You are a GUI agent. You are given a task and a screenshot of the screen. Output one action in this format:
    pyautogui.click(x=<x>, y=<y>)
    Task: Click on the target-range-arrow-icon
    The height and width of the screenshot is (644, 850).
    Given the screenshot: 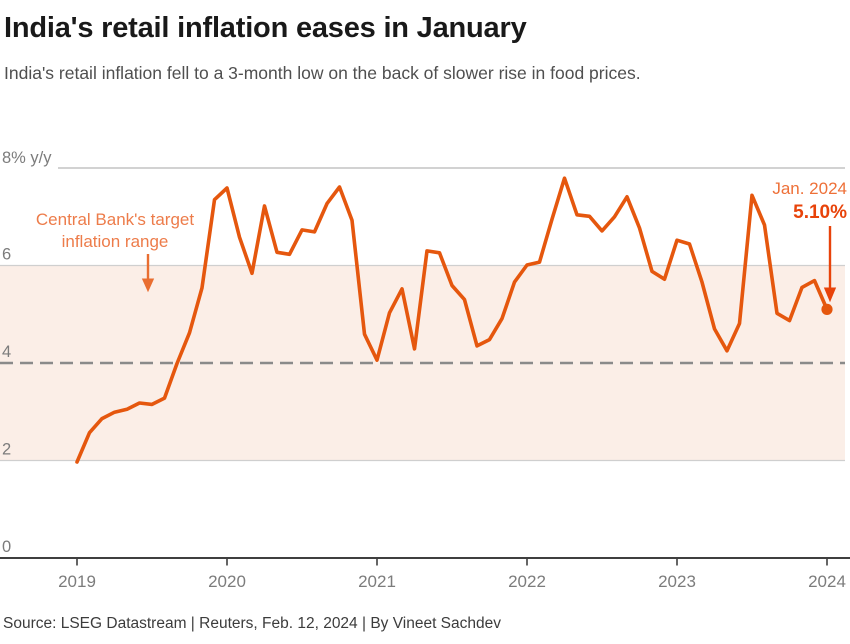 What is the action you would take?
    pyautogui.click(x=148, y=273)
    